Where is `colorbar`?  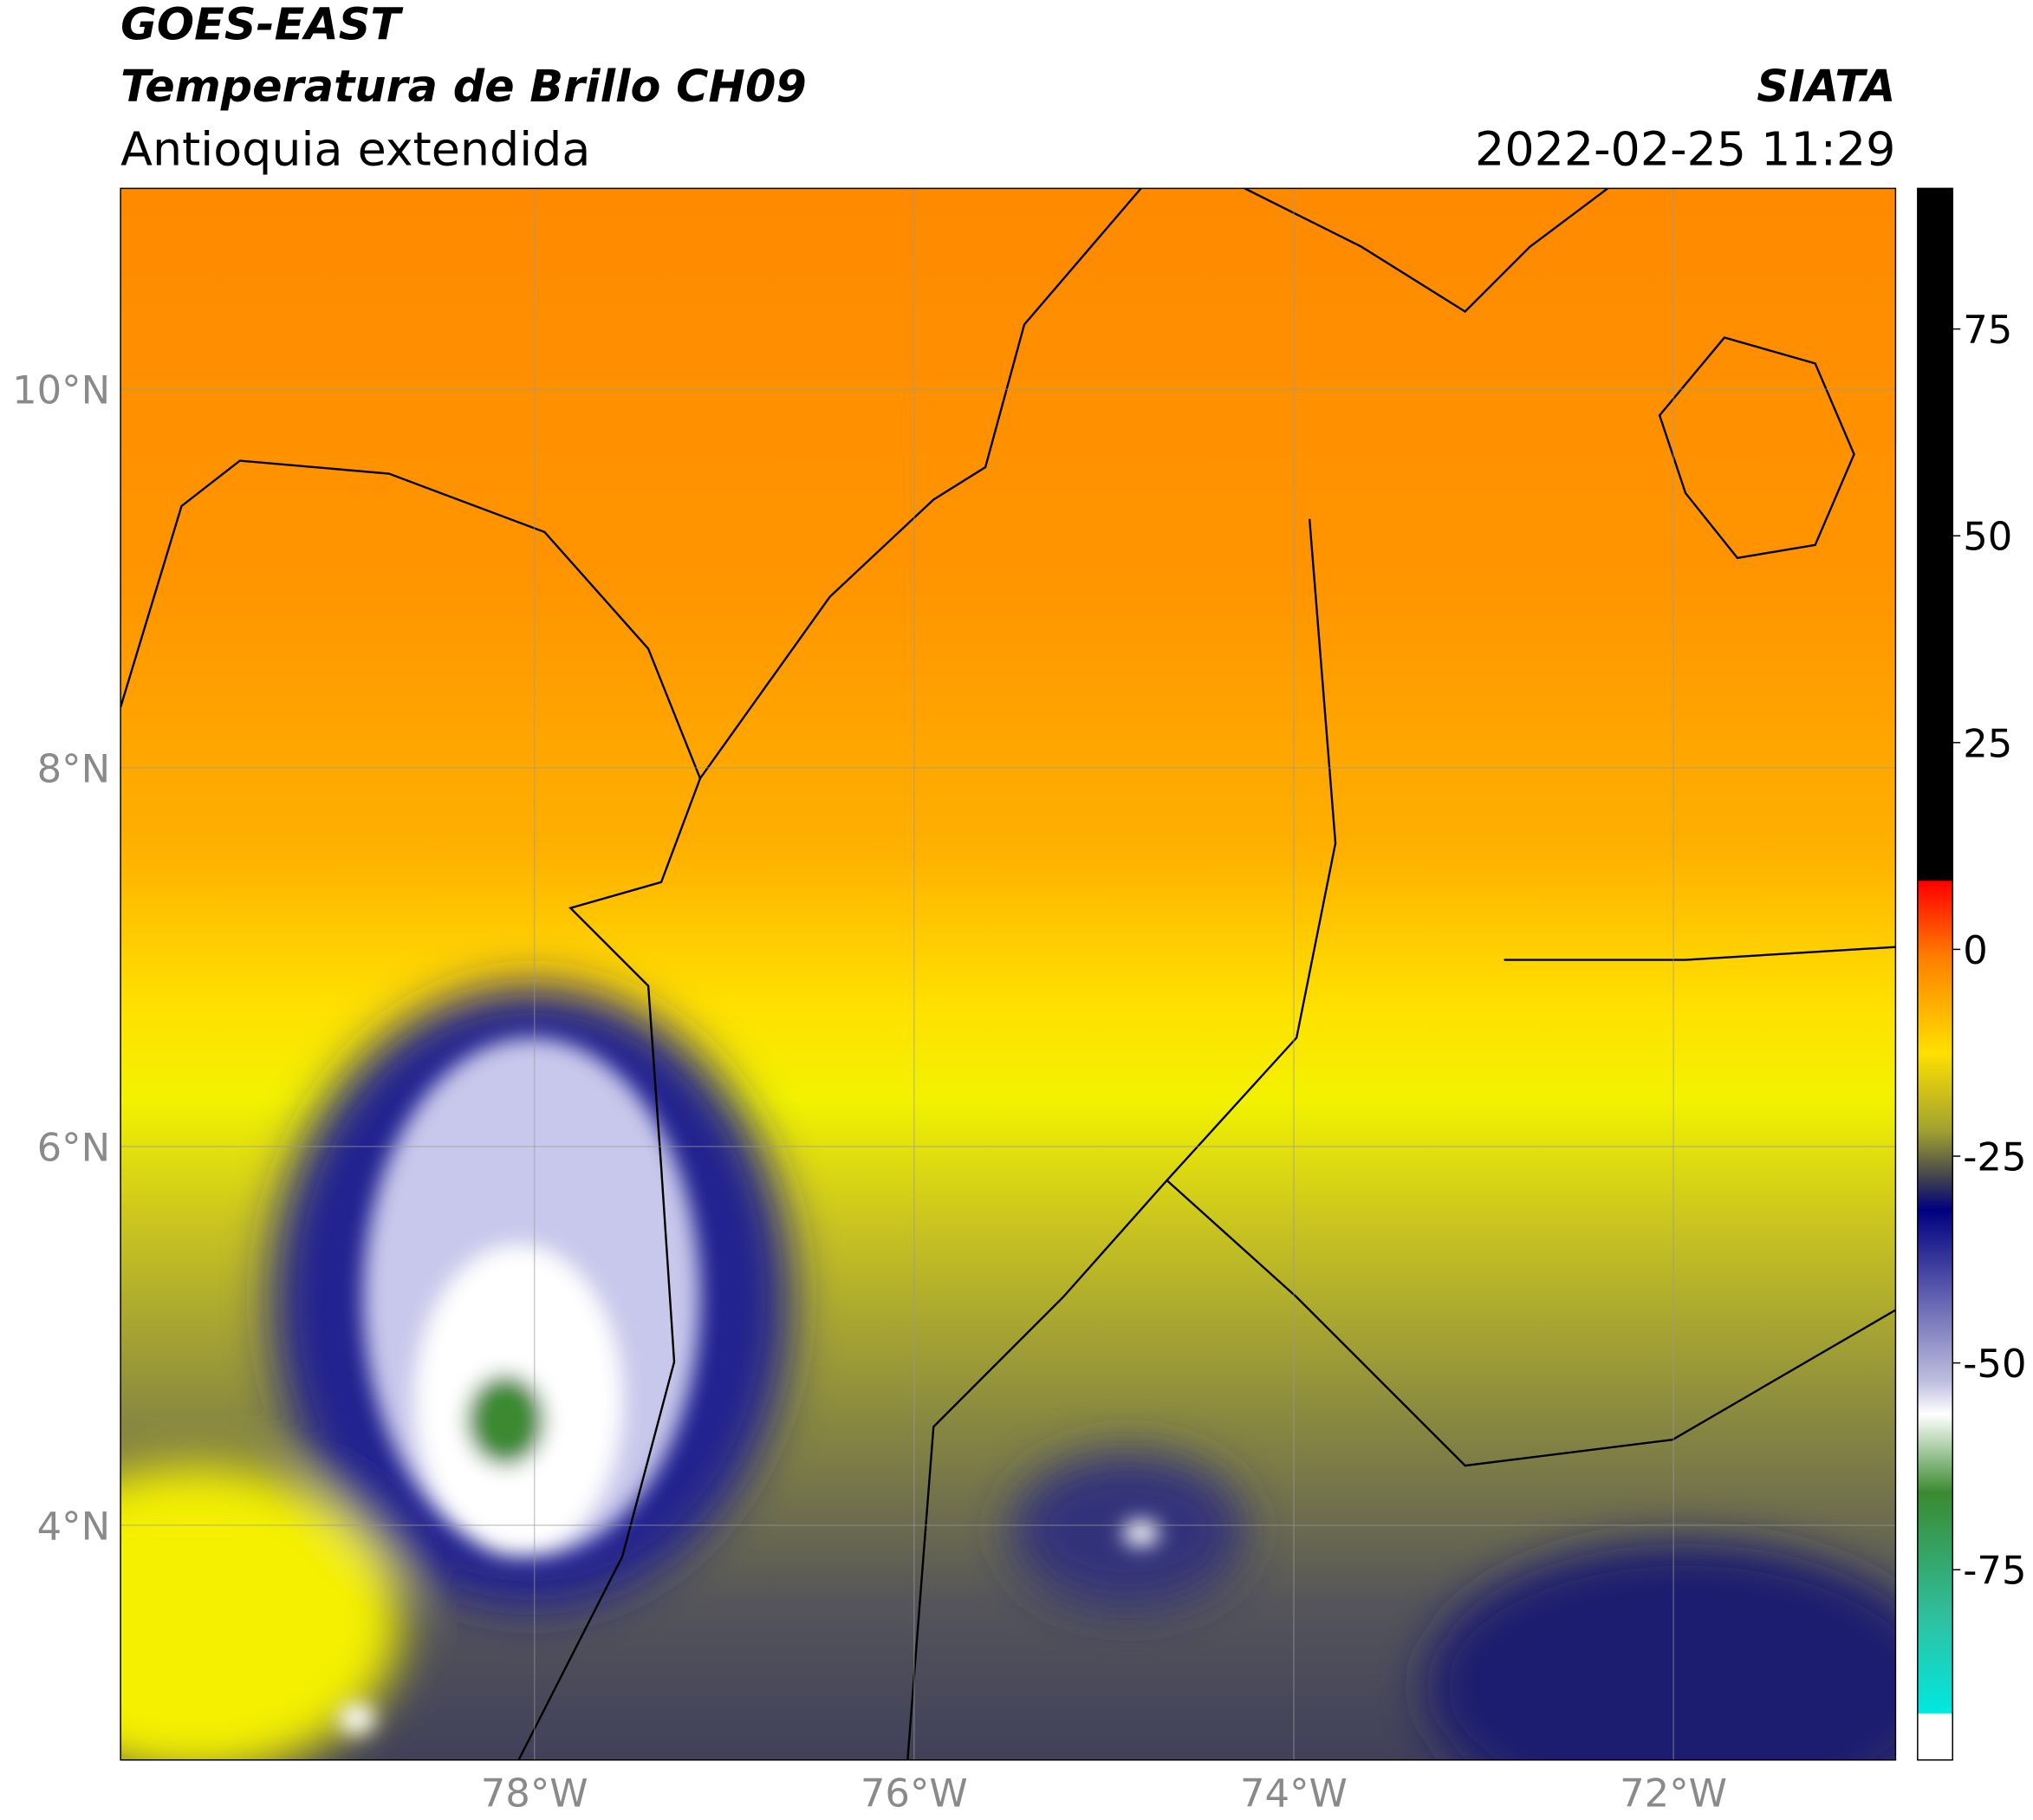
colorbar is located at coordinates (1935, 974).